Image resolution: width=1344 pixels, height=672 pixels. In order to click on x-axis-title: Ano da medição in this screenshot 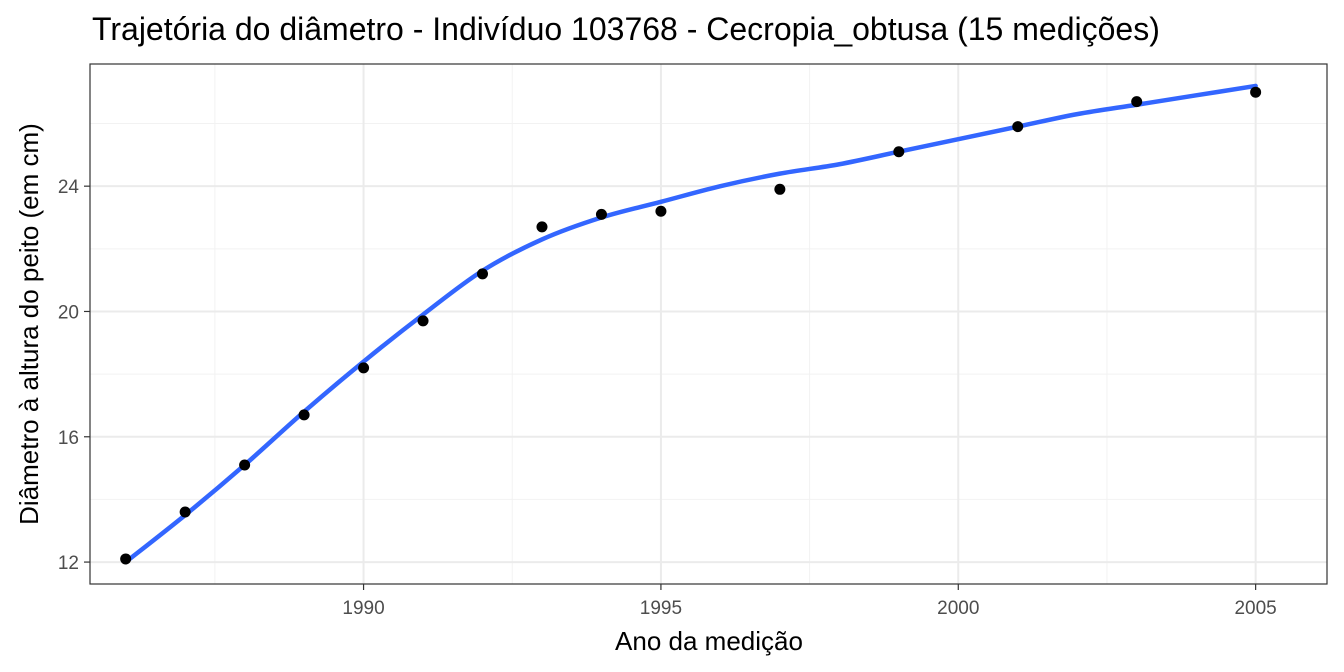, I will do `click(709, 641)`.